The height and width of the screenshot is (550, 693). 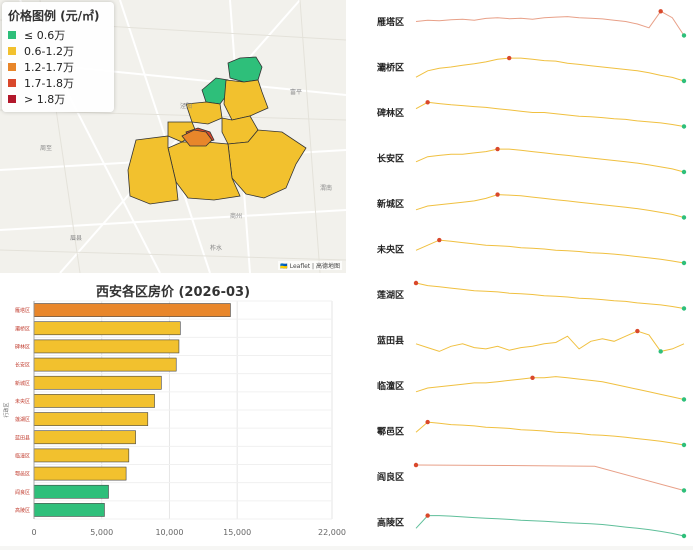 I want to click on y-tick-label: 长安区, so click(x=22, y=365).